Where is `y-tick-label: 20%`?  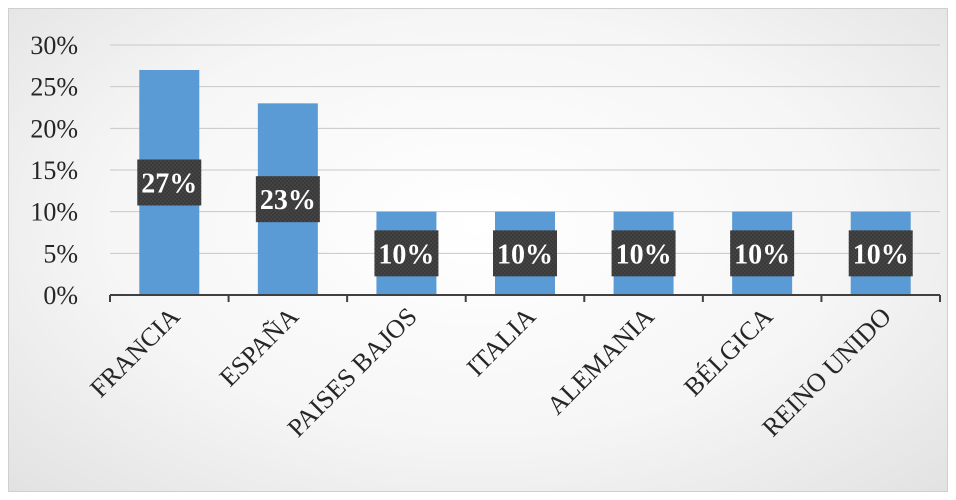 y-tick-label: 20% is located at coordinates (54, 128).